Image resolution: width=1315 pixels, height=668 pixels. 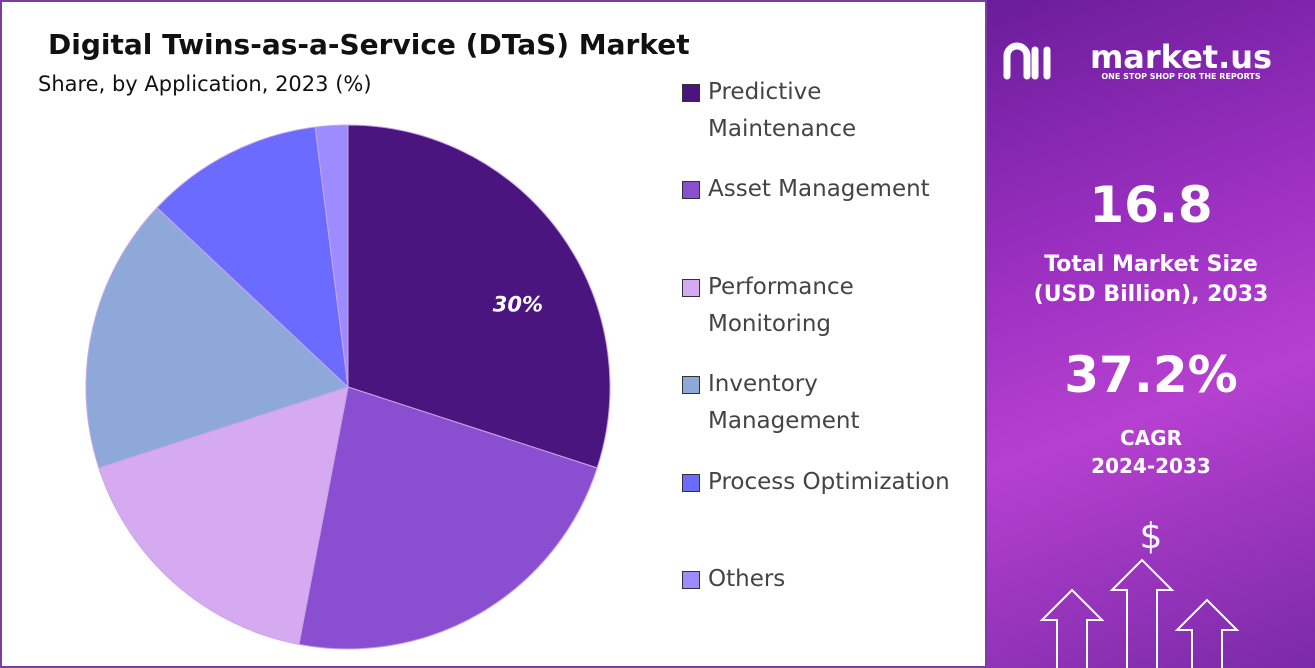 I want to click on arrows, so click(x=1139, y=613).